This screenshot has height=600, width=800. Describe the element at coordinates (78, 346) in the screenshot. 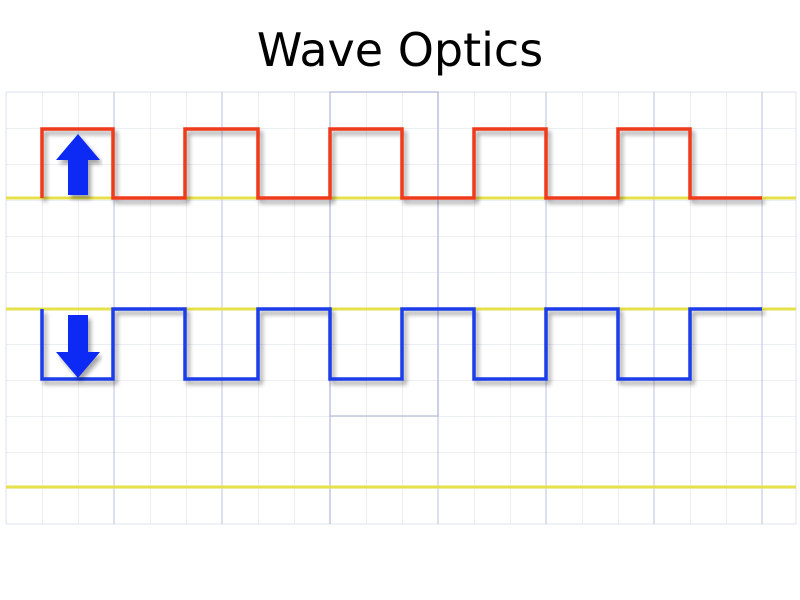

I see `down-arrow` at that location.